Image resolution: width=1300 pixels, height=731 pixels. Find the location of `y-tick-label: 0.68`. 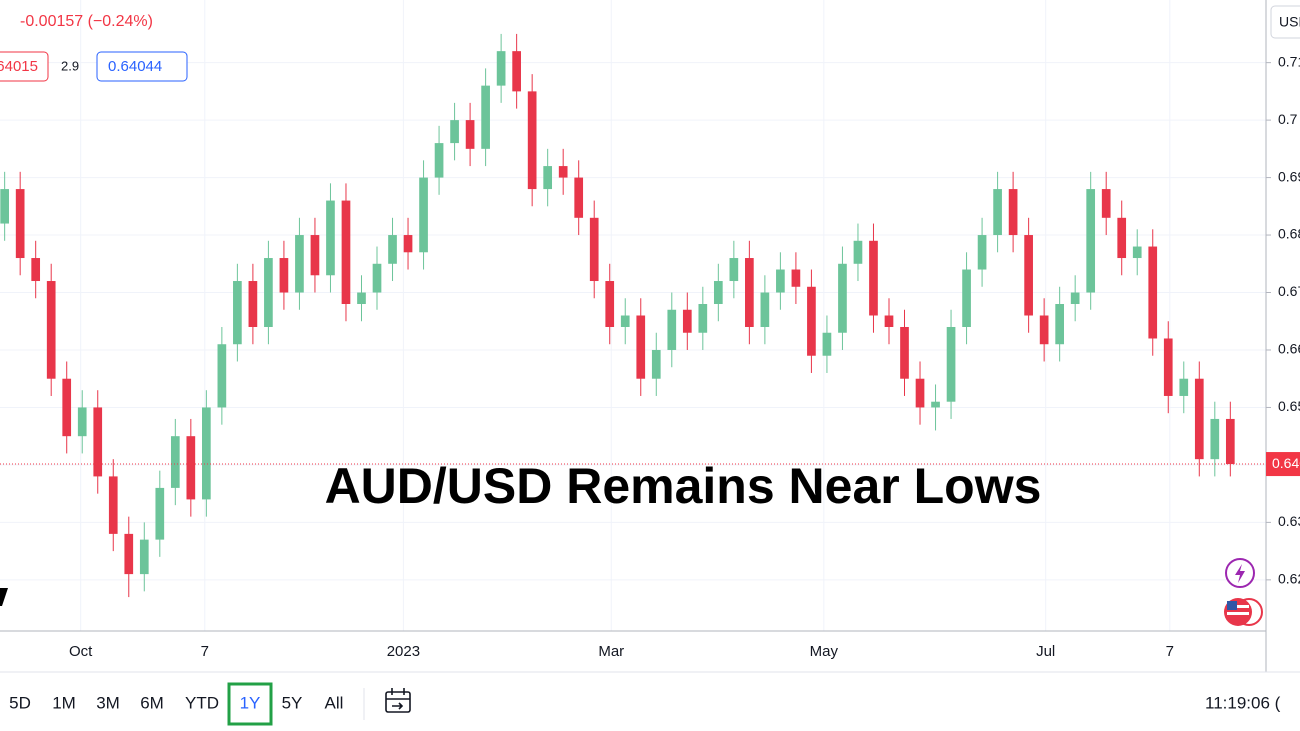

y-tick-label: 0.68 is located at coordinates (1289, 234).